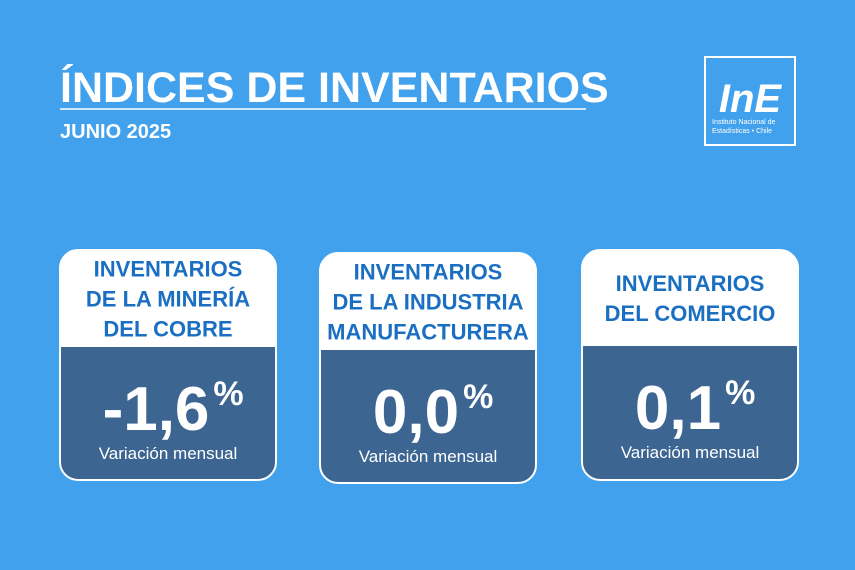 This screenshot has height=570, width=855. Describe the element at coordinates (744, 122) in the screenshot. I see `logo-text: Instituto Nacional de` at that location.